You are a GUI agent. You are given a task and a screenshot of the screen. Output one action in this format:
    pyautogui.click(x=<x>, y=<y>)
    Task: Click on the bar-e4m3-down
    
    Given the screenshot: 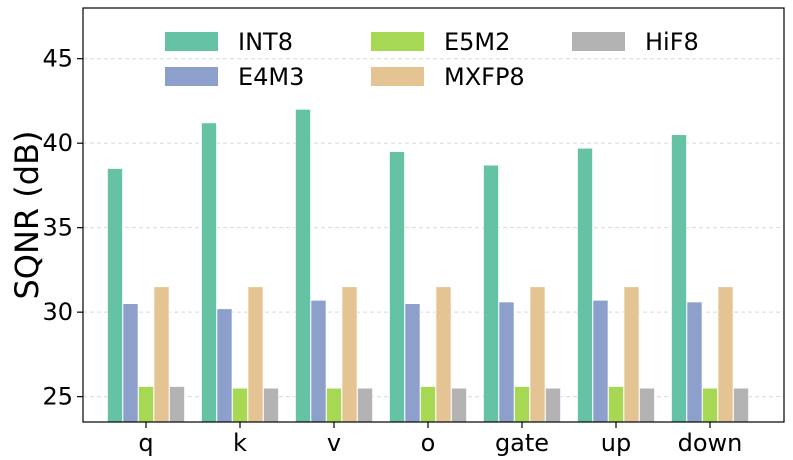 What is the action you would take?
    pyautogui.click(x=694, y=362)
    